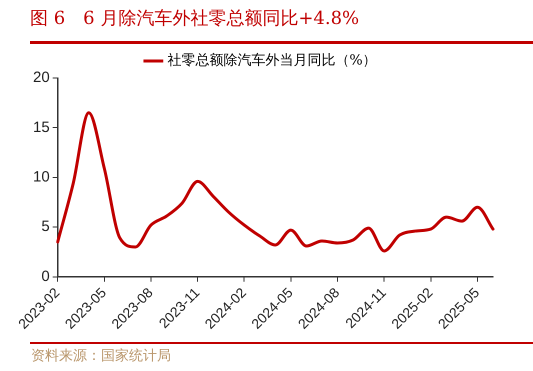 This screenshot has width=533, height=371. I want to click on chart-title: 图 6 6 月除汽车外社零总额同比+4.8%, so click(195, 18).